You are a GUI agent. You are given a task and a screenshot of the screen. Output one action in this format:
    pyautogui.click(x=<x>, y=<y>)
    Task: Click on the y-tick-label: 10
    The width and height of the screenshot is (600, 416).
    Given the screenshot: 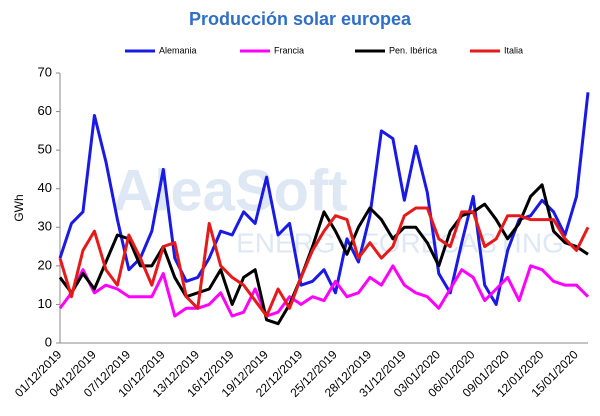 What is the action you would take?
    pyautogui.click(x=45, y=303)
    